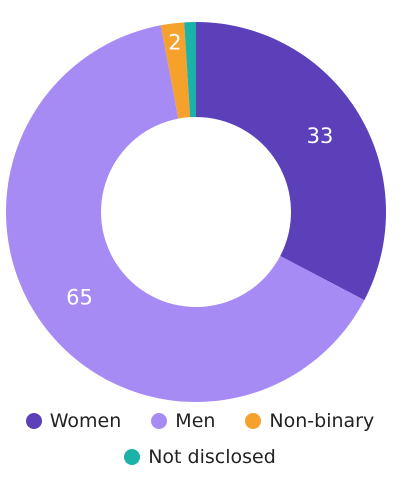 The width and height of the screenshot is (400, 477). What do you see at coordinates (200, 439) in the screenshot?
I see `legend: Women Men Non-binary Not disclosed` at bounding box center [200, 439].